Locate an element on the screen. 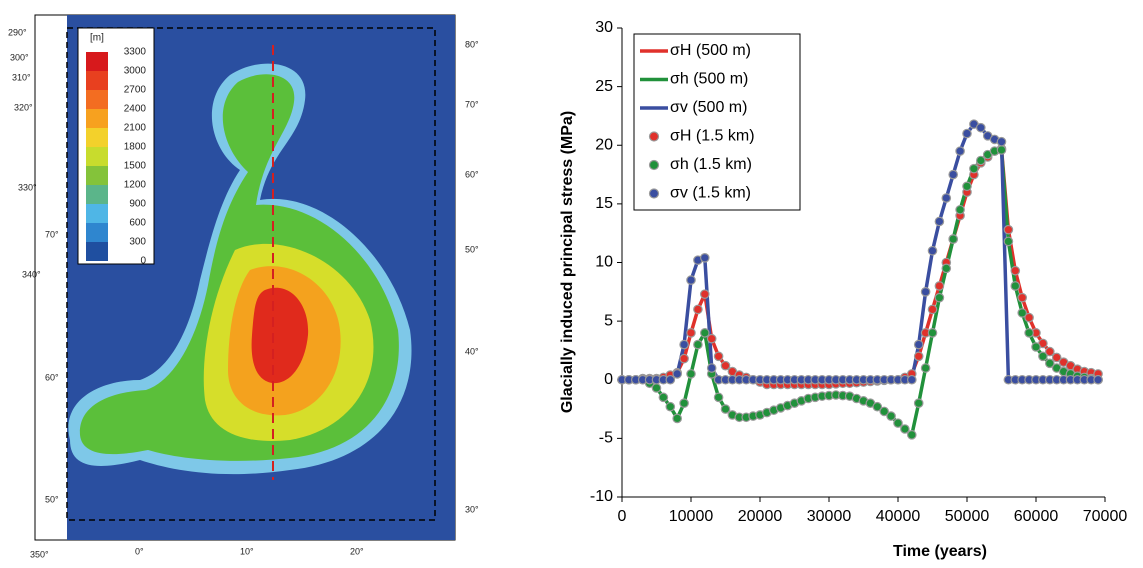  y-tick-label: 0 is located at coordinates (608, 379).